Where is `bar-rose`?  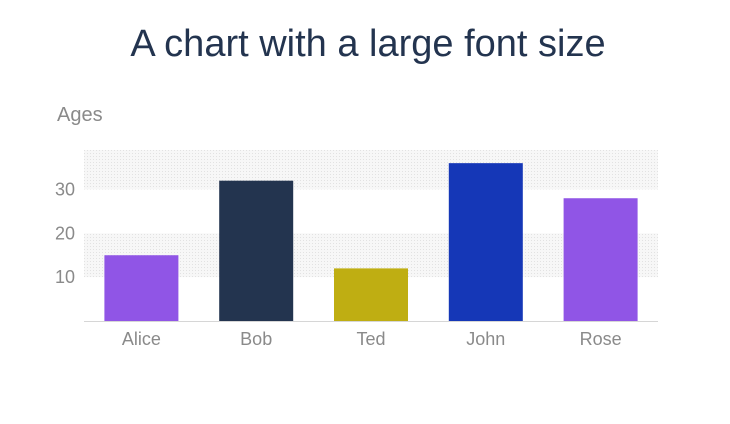
bar-rose is located at coordinates (600, 259).